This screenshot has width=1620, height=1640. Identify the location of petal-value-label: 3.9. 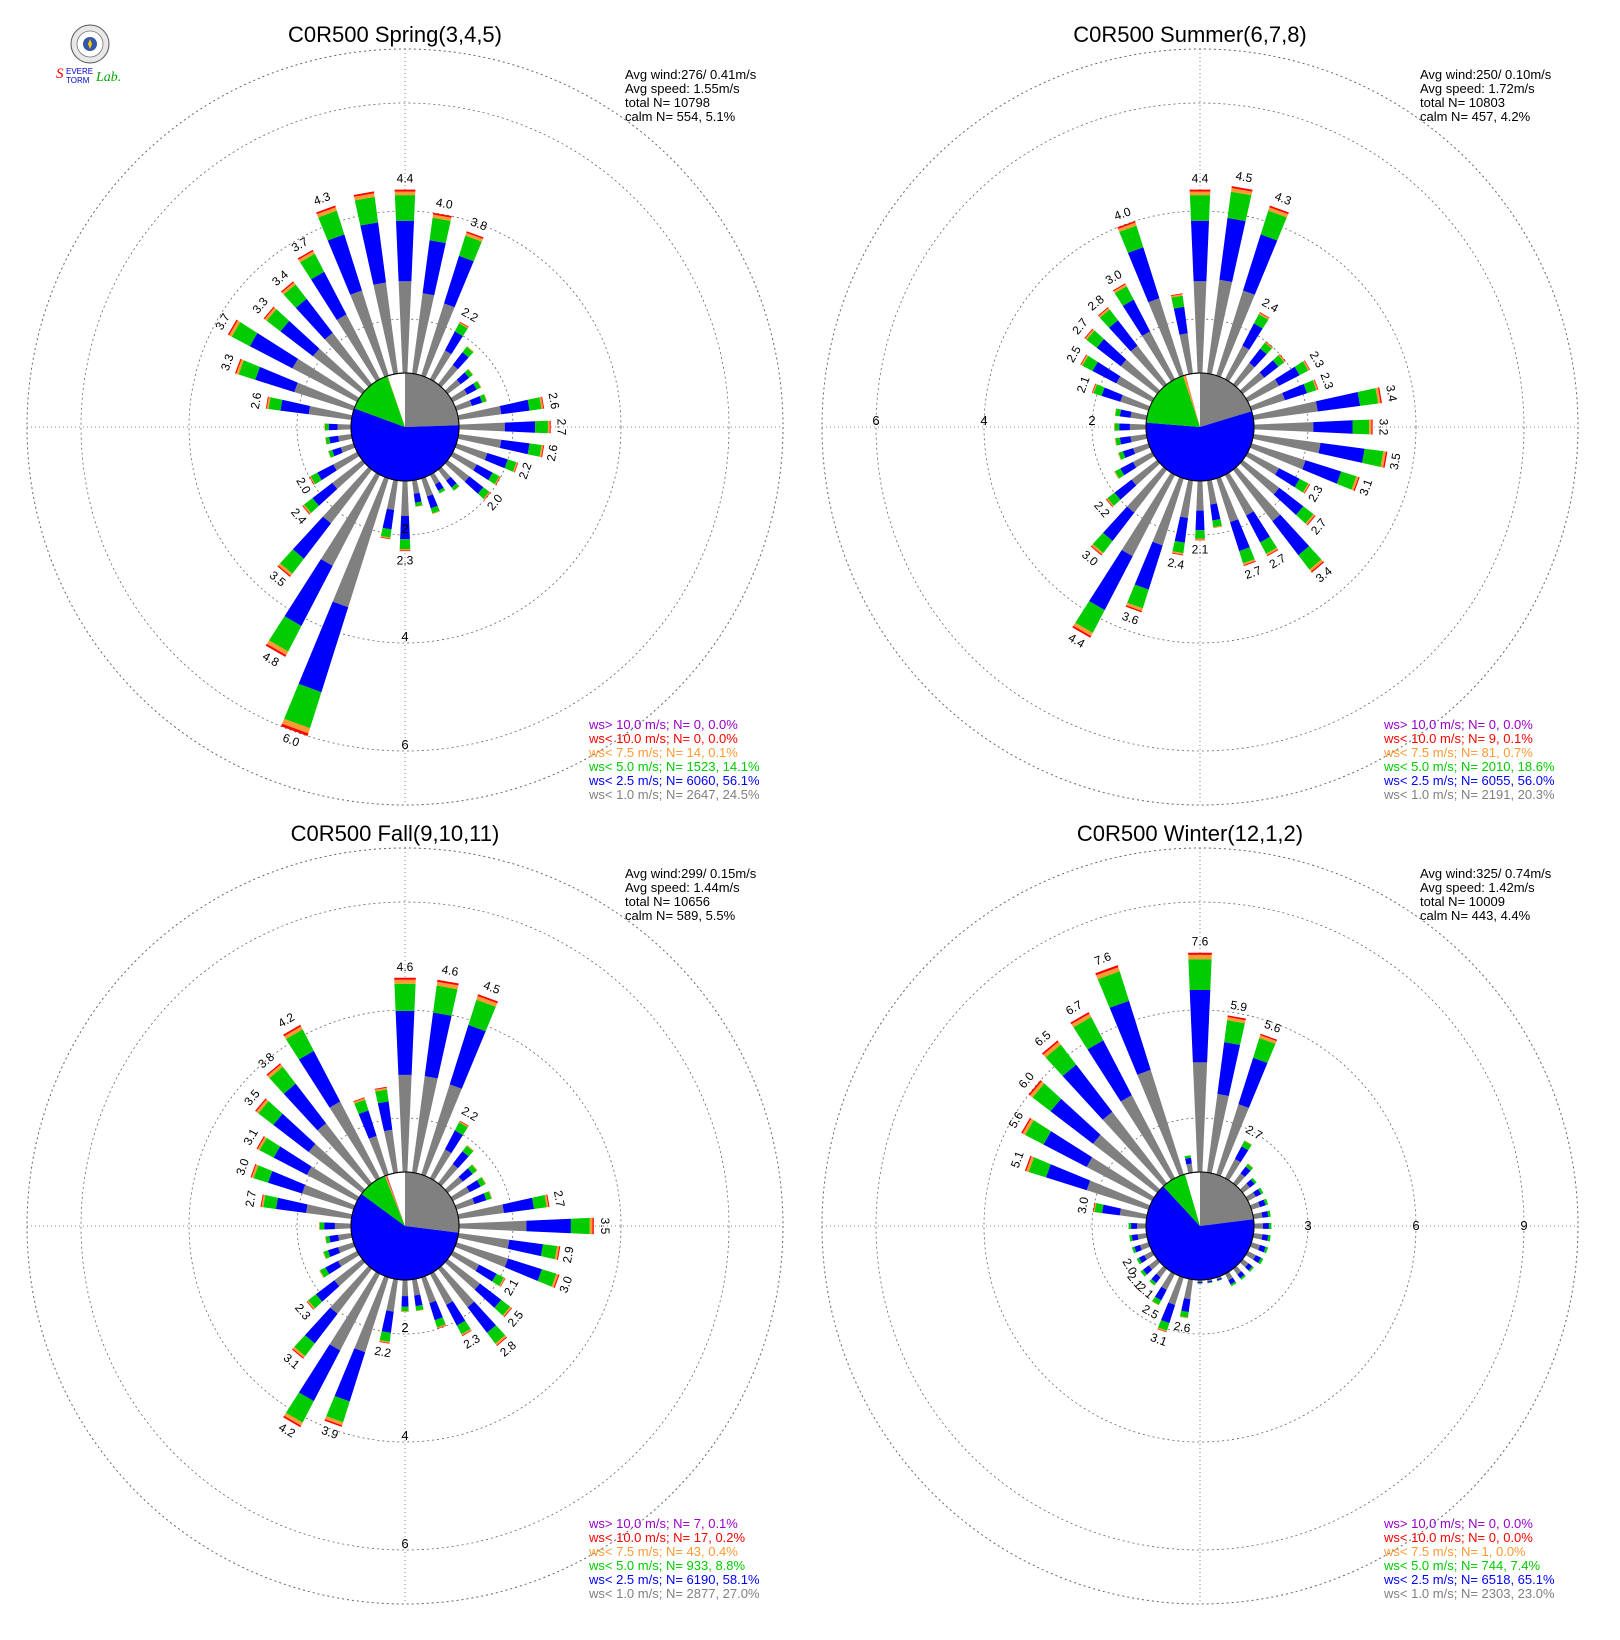
(330, 1432).